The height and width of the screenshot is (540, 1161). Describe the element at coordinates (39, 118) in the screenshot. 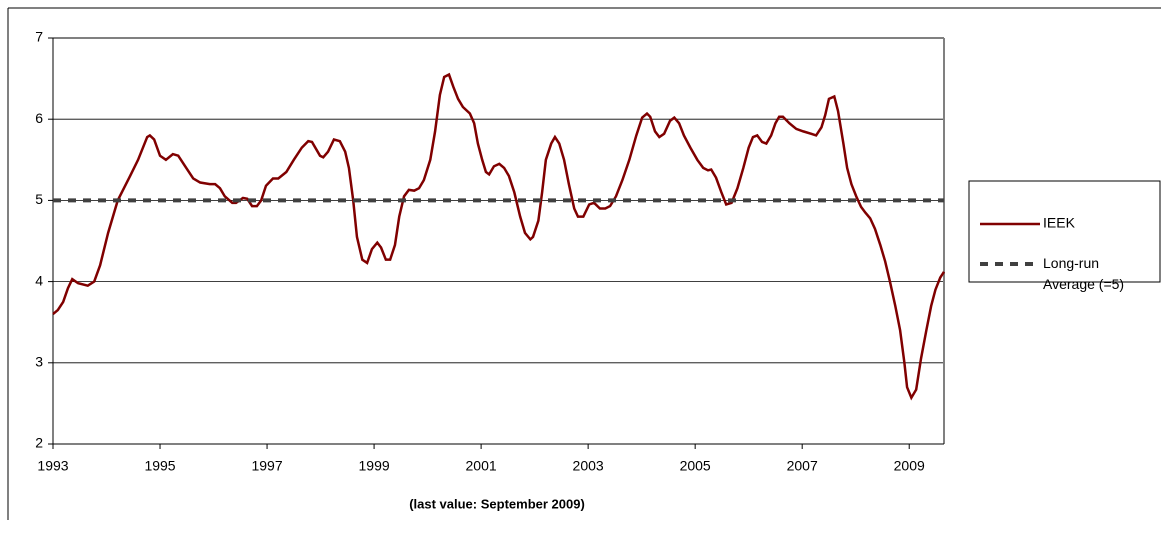

I see `y-tick-label: 6` at that location.